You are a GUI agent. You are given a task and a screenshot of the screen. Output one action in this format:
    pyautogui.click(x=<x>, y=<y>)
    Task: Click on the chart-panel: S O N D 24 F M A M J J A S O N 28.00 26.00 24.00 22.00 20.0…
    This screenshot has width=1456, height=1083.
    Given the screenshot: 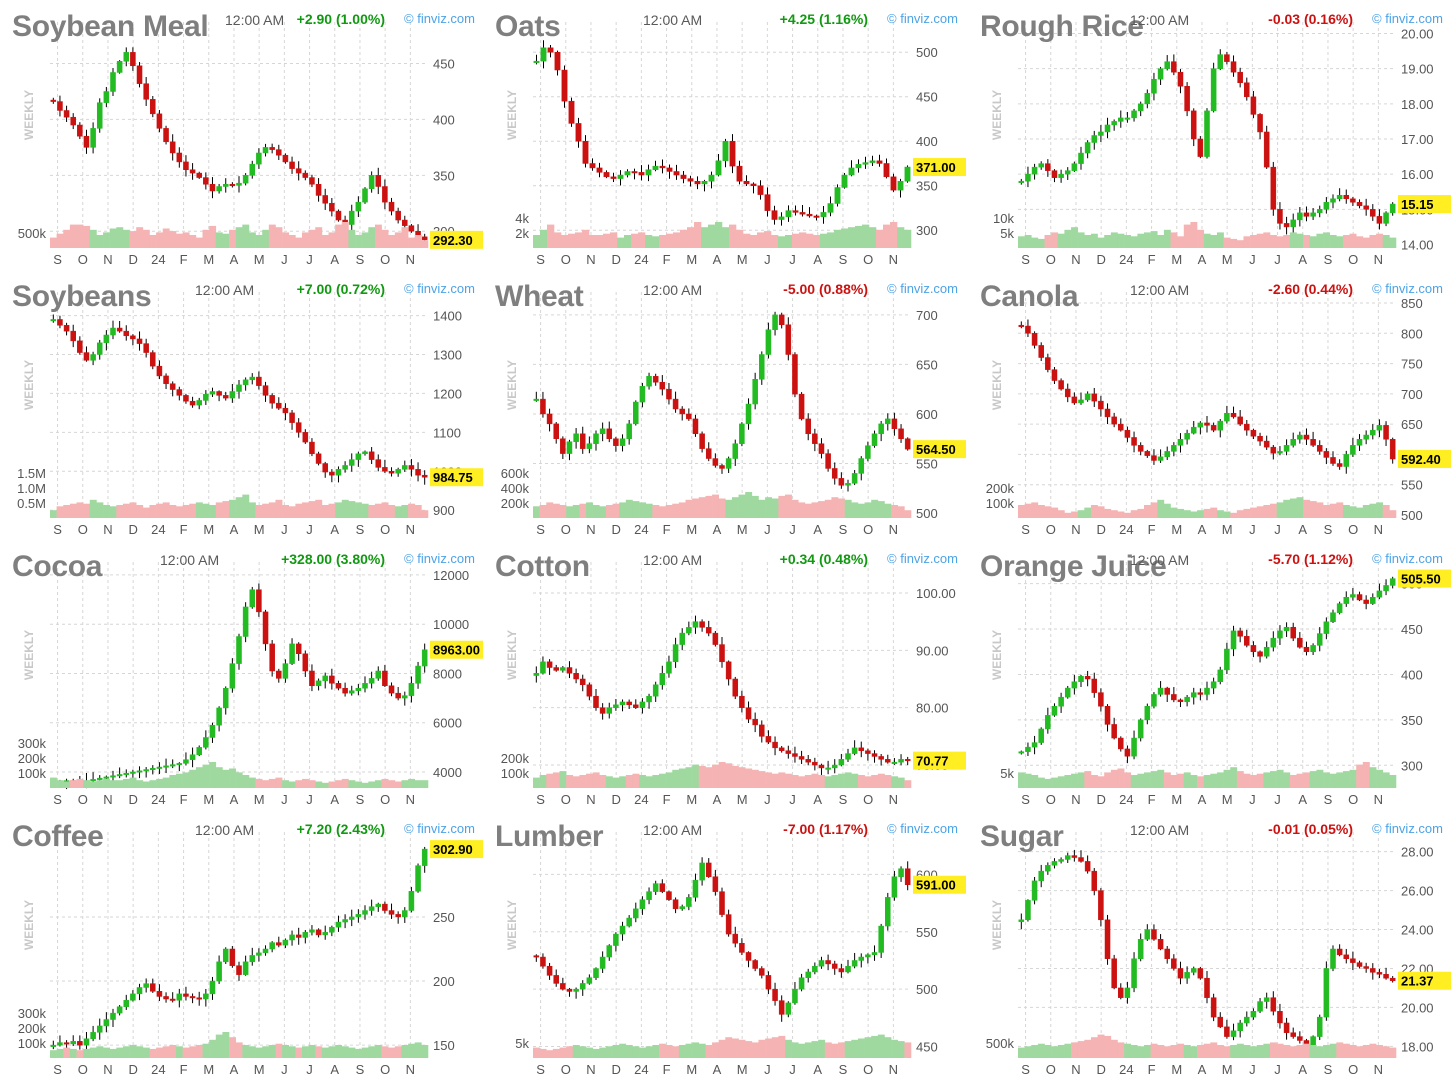 What is the action you would take?
    pyautogui.click(x=1209, y=945)
    